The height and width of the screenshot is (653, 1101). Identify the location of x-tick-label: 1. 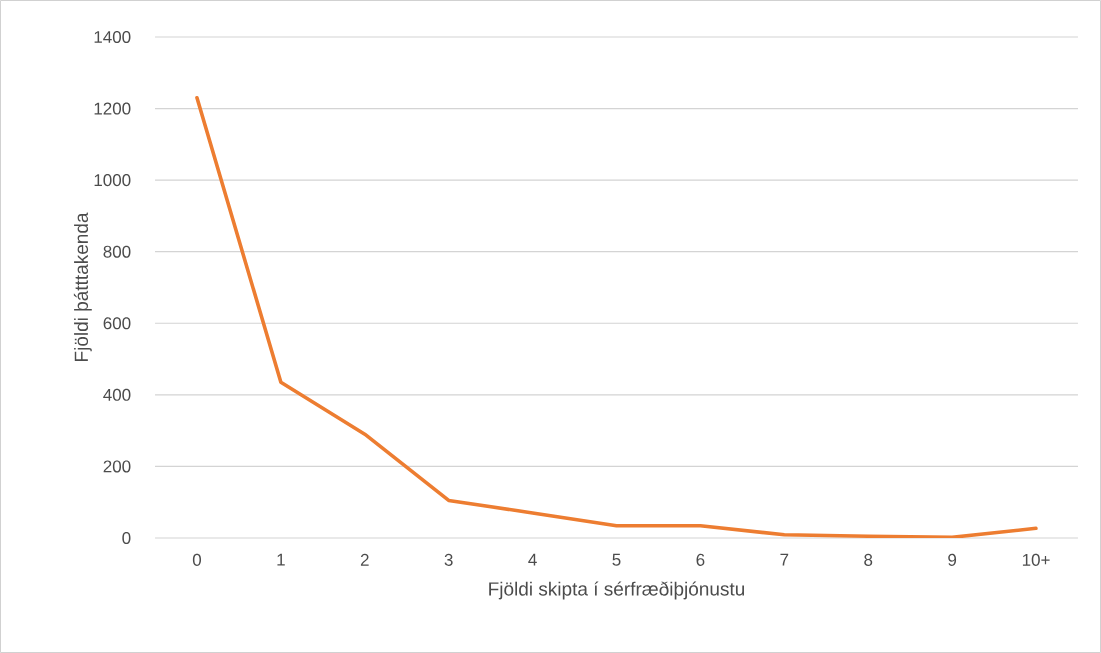
(281, 559).